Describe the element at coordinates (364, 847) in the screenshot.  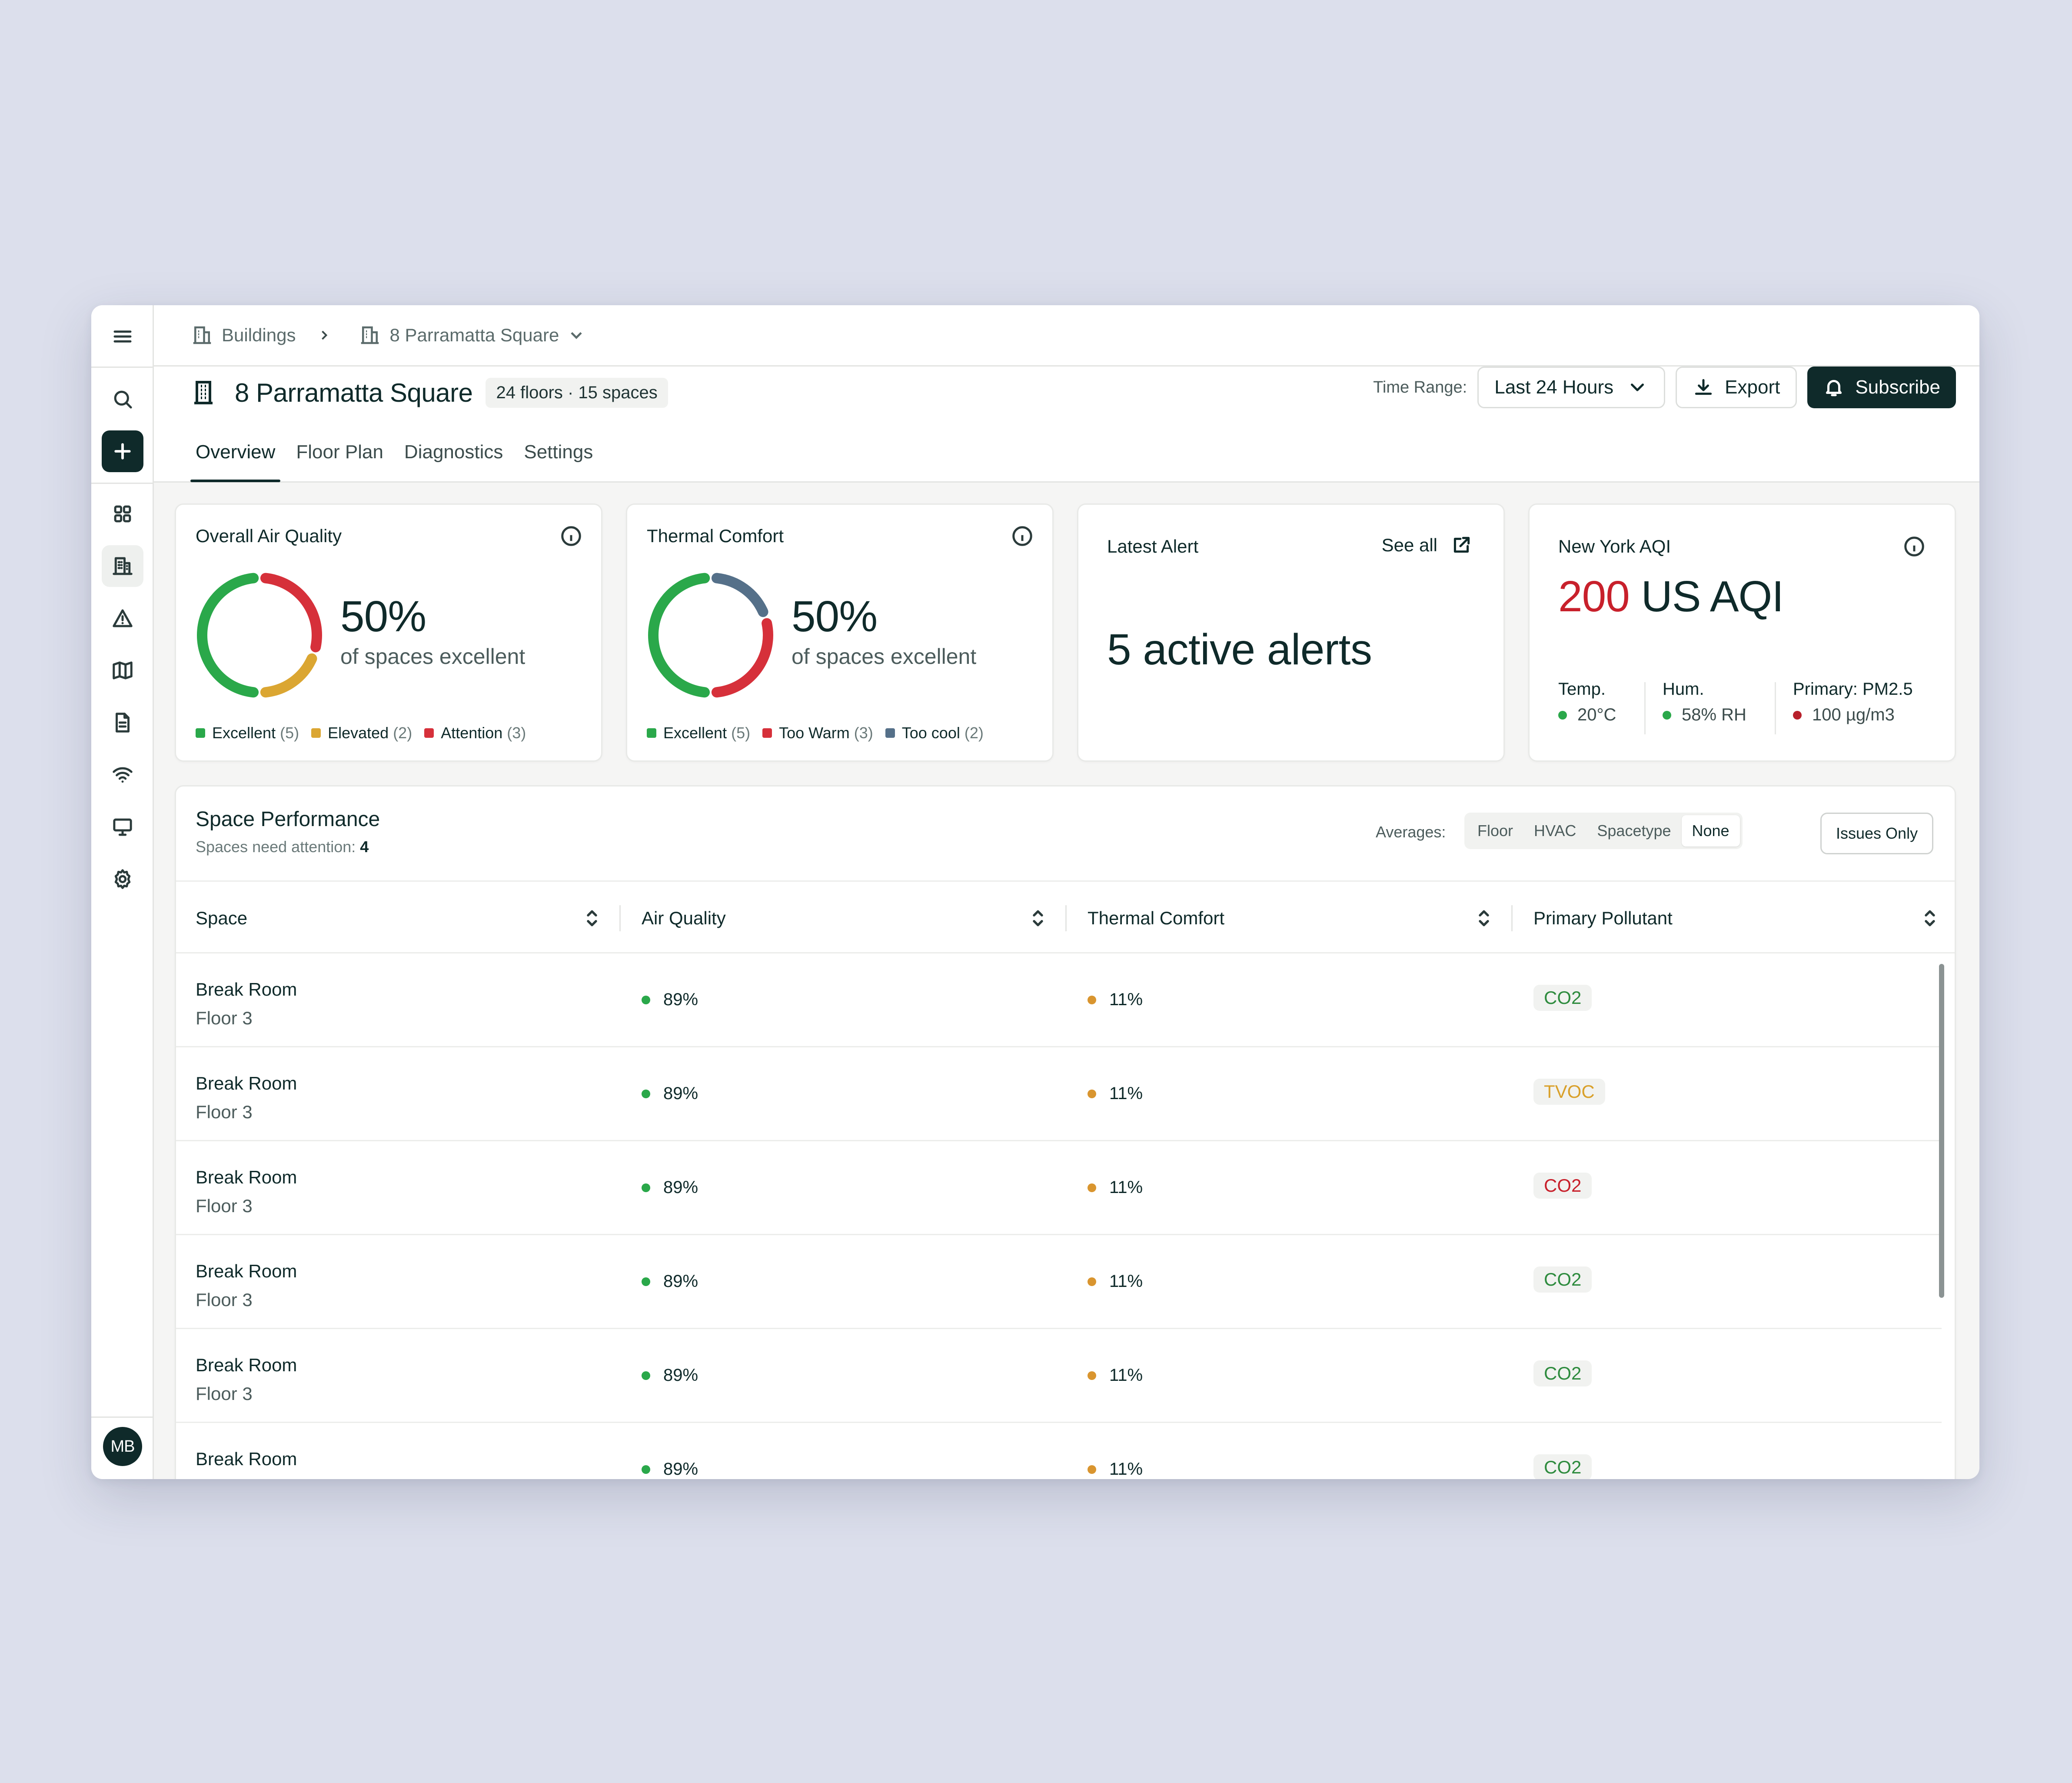
I see `attention-count: 4` at that location.